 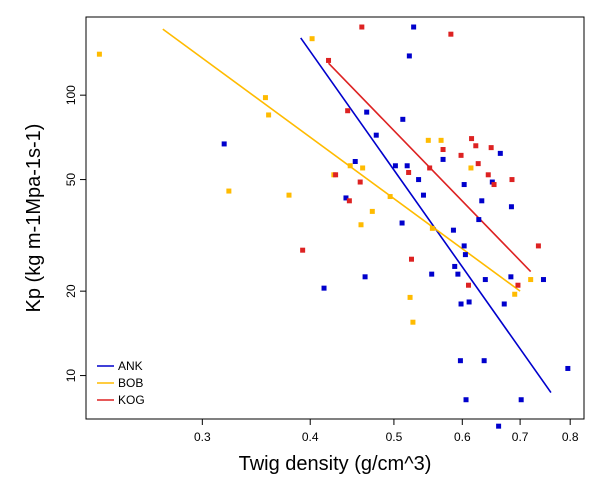 I want to click on y-axis-title: Kp (kg m-1Mpa-1s-1), so click(x=34, y=218).